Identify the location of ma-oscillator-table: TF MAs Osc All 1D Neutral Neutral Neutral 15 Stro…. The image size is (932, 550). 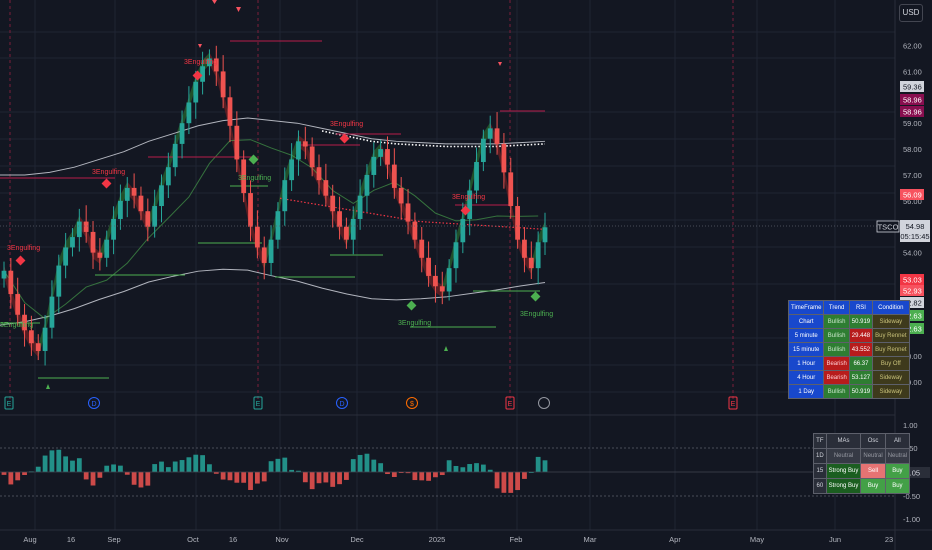
(862, 463).